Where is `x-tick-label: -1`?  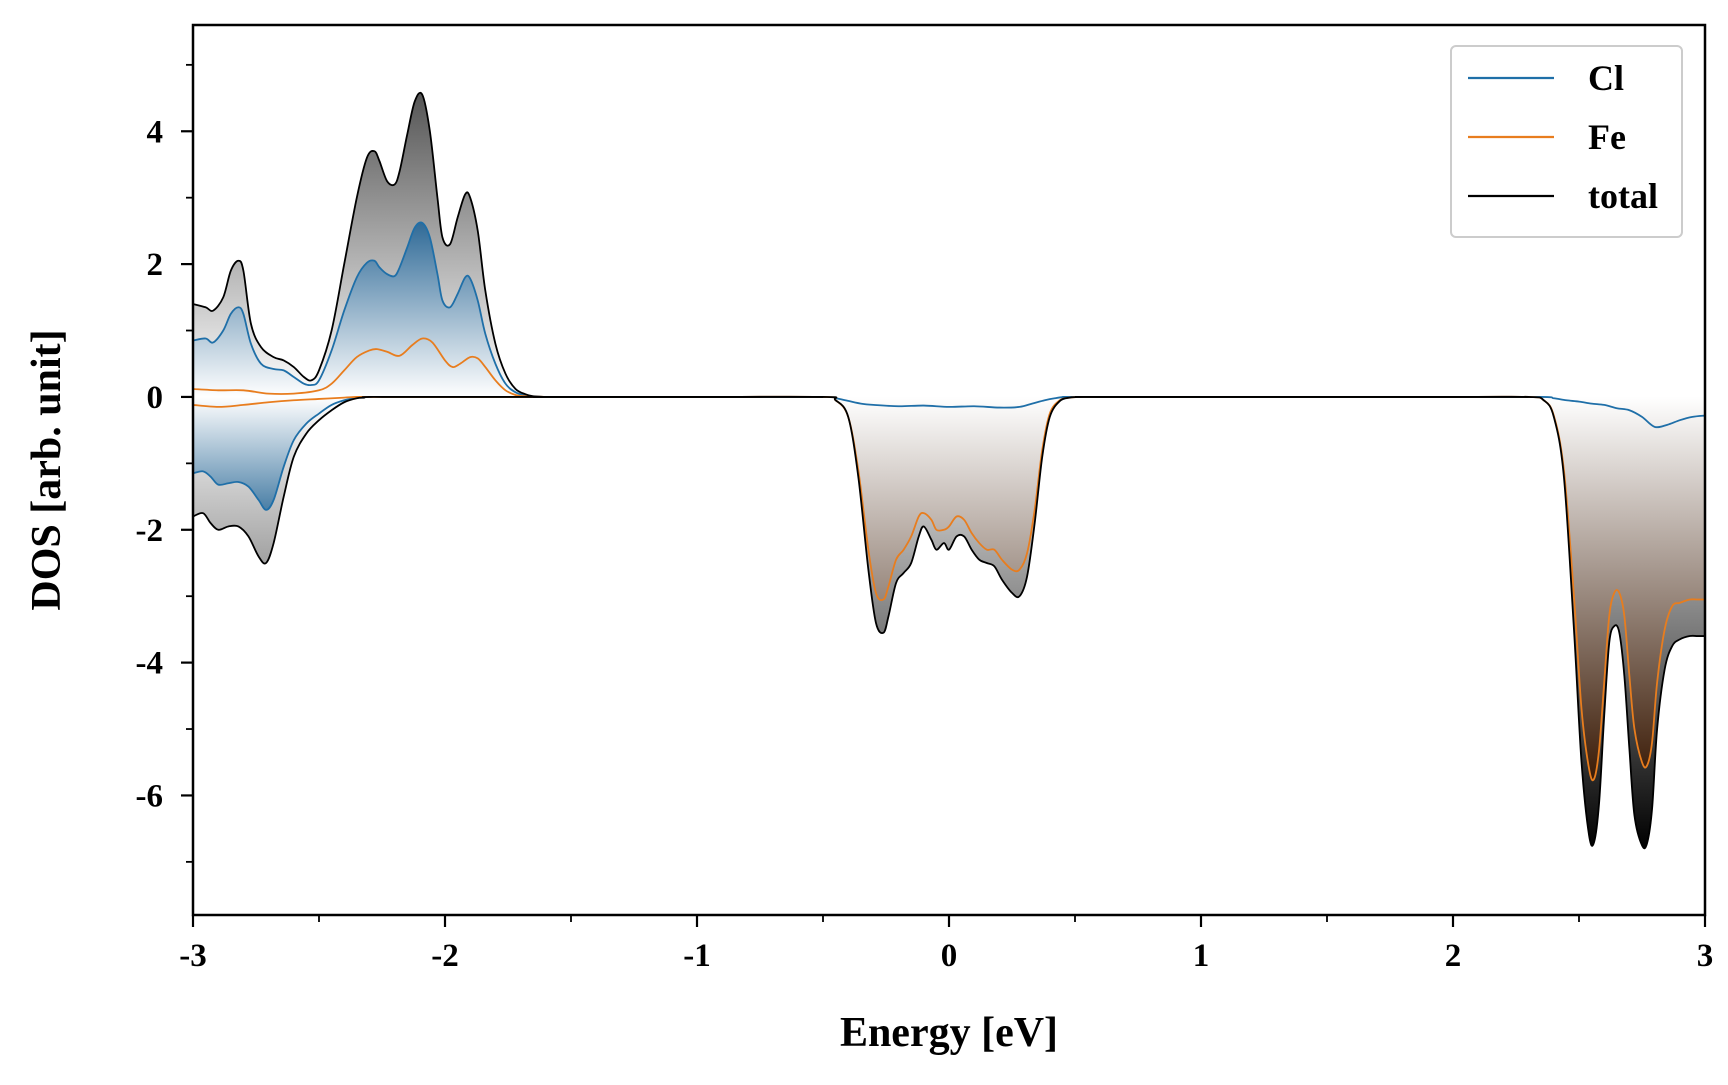 x-tick-label: -1 is located at coordinates (697, 956).